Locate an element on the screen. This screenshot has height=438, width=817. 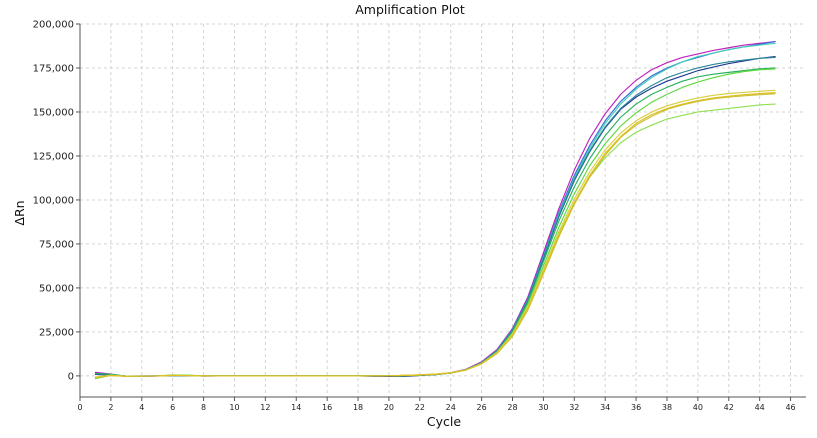
x-tick-label: 44 is located at coordinates (760, 407).